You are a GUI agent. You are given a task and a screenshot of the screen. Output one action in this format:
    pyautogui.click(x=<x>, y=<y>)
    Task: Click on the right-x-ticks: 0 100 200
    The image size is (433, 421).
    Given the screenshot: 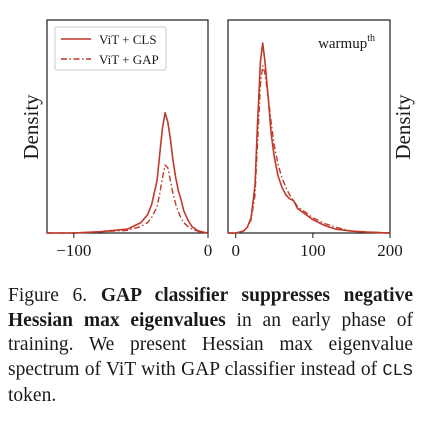 What is the action you would take?
    pyautogui.click(x=317, y=246)
    